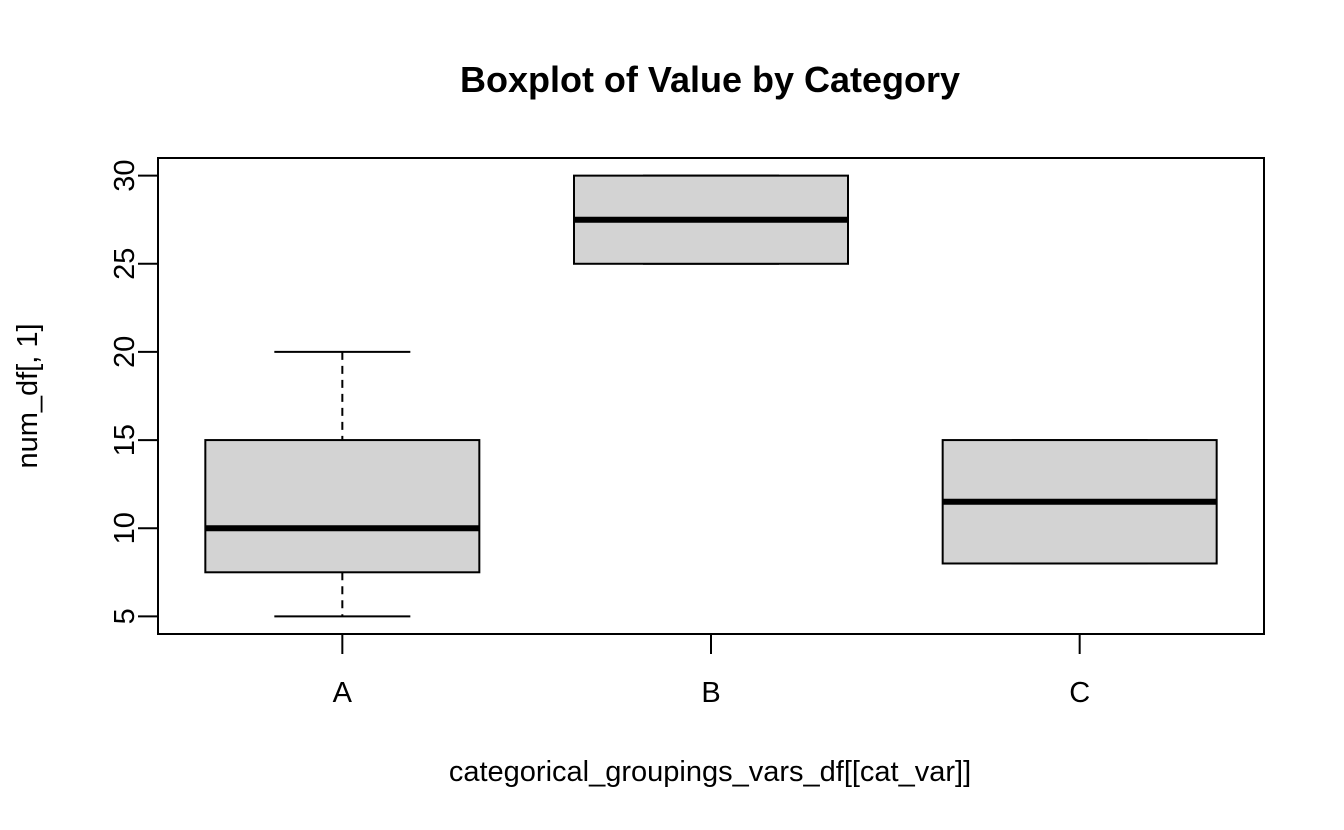 The image size is (1344, 830). I want to click on y-tick-label: 5, so click(125, 616).